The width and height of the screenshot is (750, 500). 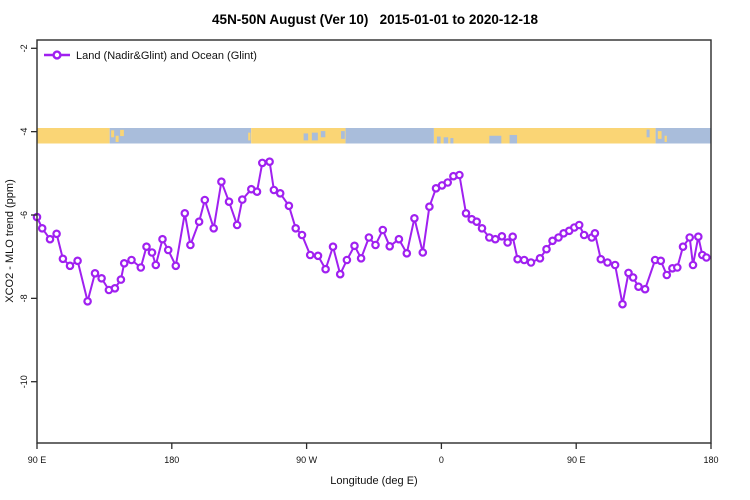 What do you see at coordinates (171, 460) in the screenshot?
I see `x-tick-label: 180` at bounding box center [171, 460].